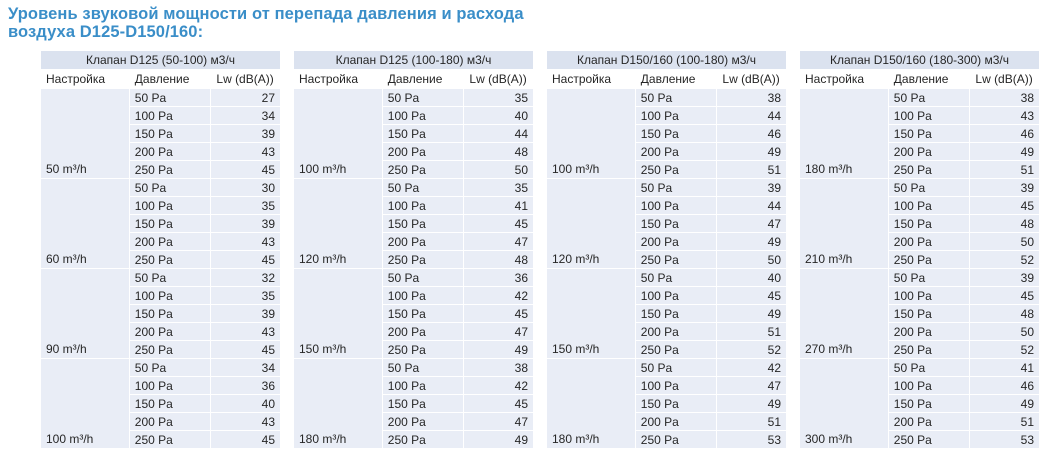  I want to click on lw-cell: 42, so click(498, 295).